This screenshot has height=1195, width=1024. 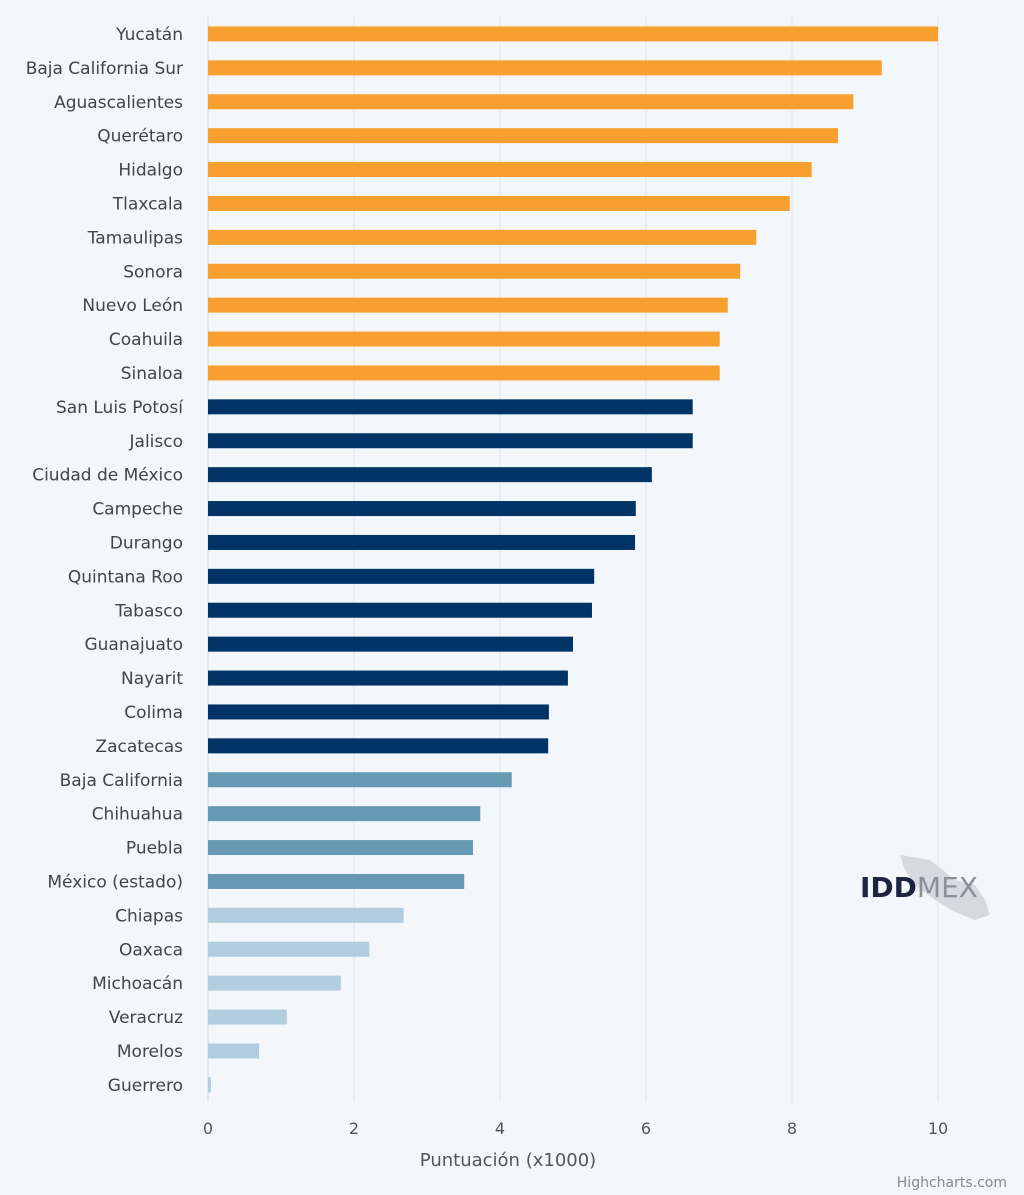 What do you see at coordinates (132, 306) in the screenshot?
I see `category-label: Nuevo León` at bounding box center [132, 306].